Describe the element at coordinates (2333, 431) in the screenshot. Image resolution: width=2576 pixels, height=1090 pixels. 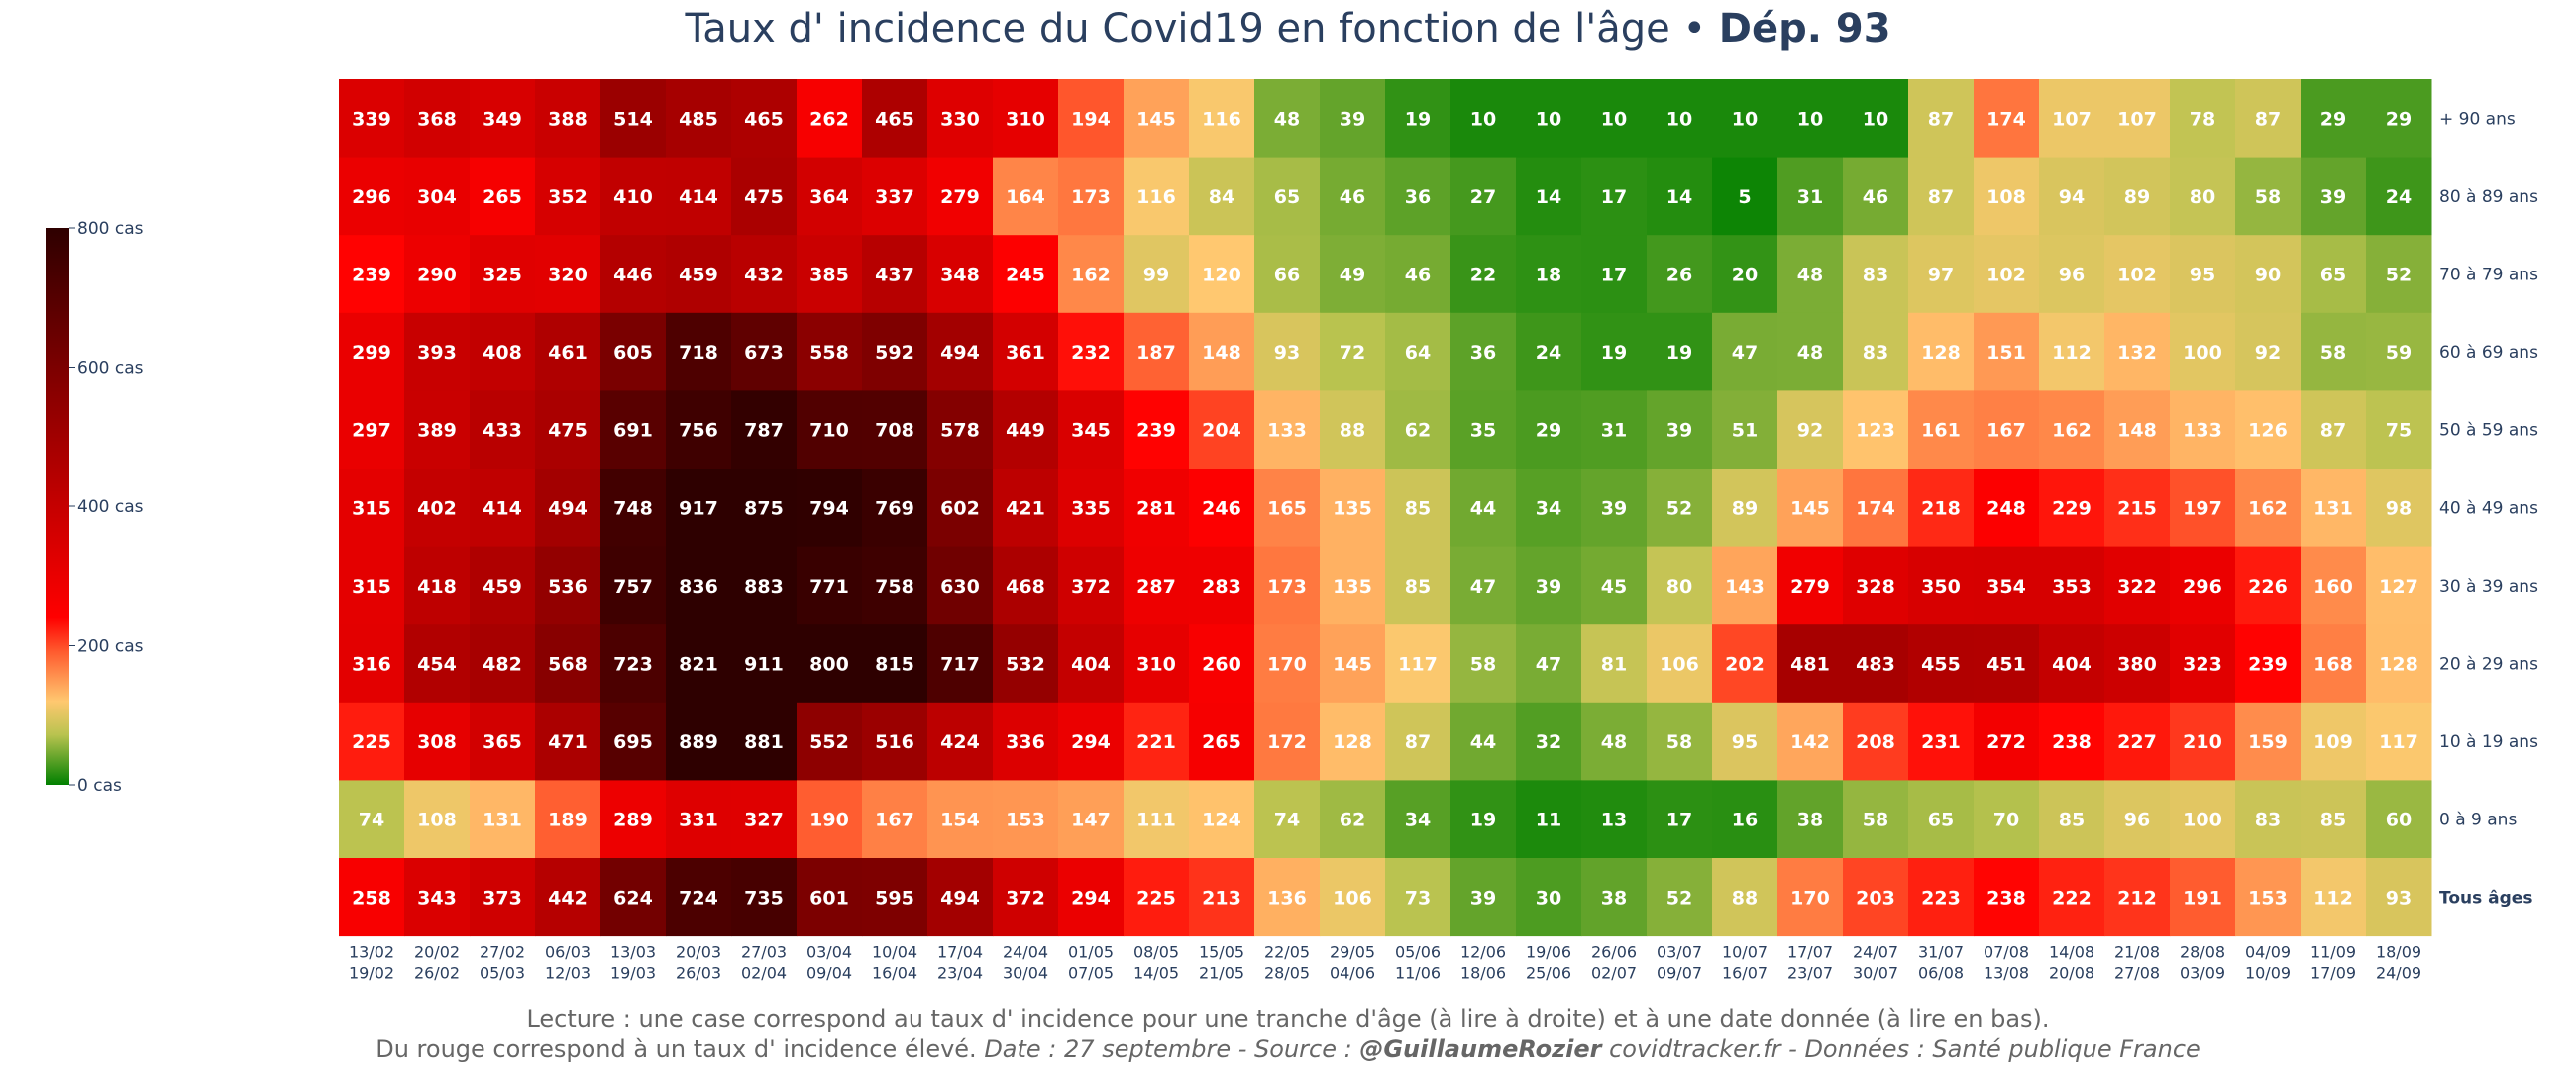
I see `cell-value: 87` at that location.